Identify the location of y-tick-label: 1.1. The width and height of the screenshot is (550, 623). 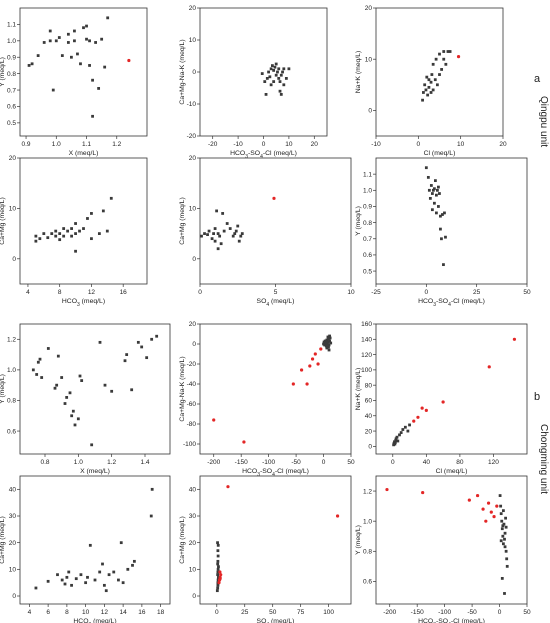
(11, 25).